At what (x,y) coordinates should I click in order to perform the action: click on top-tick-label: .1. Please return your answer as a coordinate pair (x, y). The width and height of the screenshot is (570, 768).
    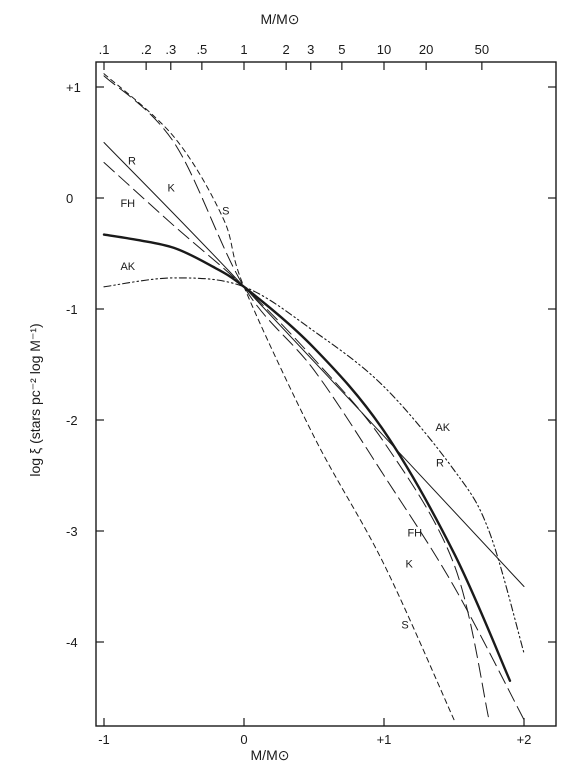
    Looking at the image, I should click on (104, 49).